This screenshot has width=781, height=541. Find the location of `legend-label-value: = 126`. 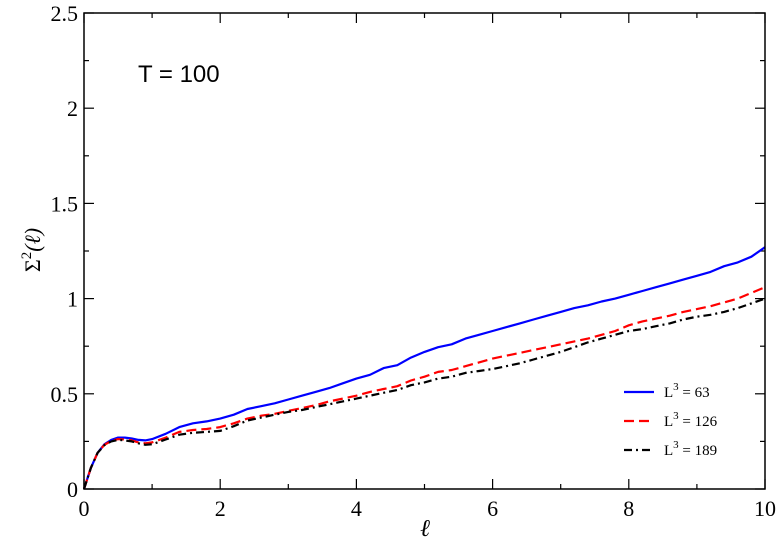

legend-label-value: = 126 is located at coordinates (698, 422).